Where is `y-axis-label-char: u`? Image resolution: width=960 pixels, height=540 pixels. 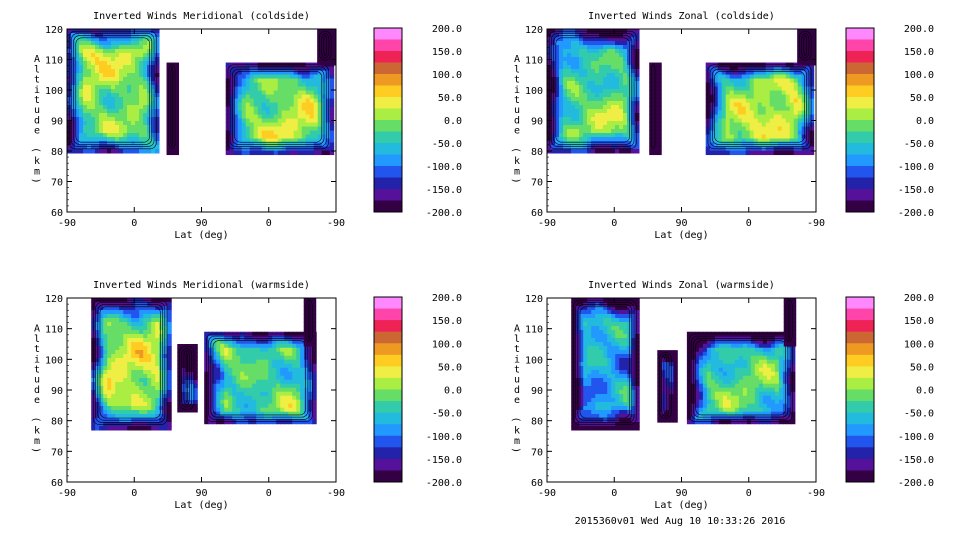 y-axis-label-char: u is located at coordinates (37, 110).